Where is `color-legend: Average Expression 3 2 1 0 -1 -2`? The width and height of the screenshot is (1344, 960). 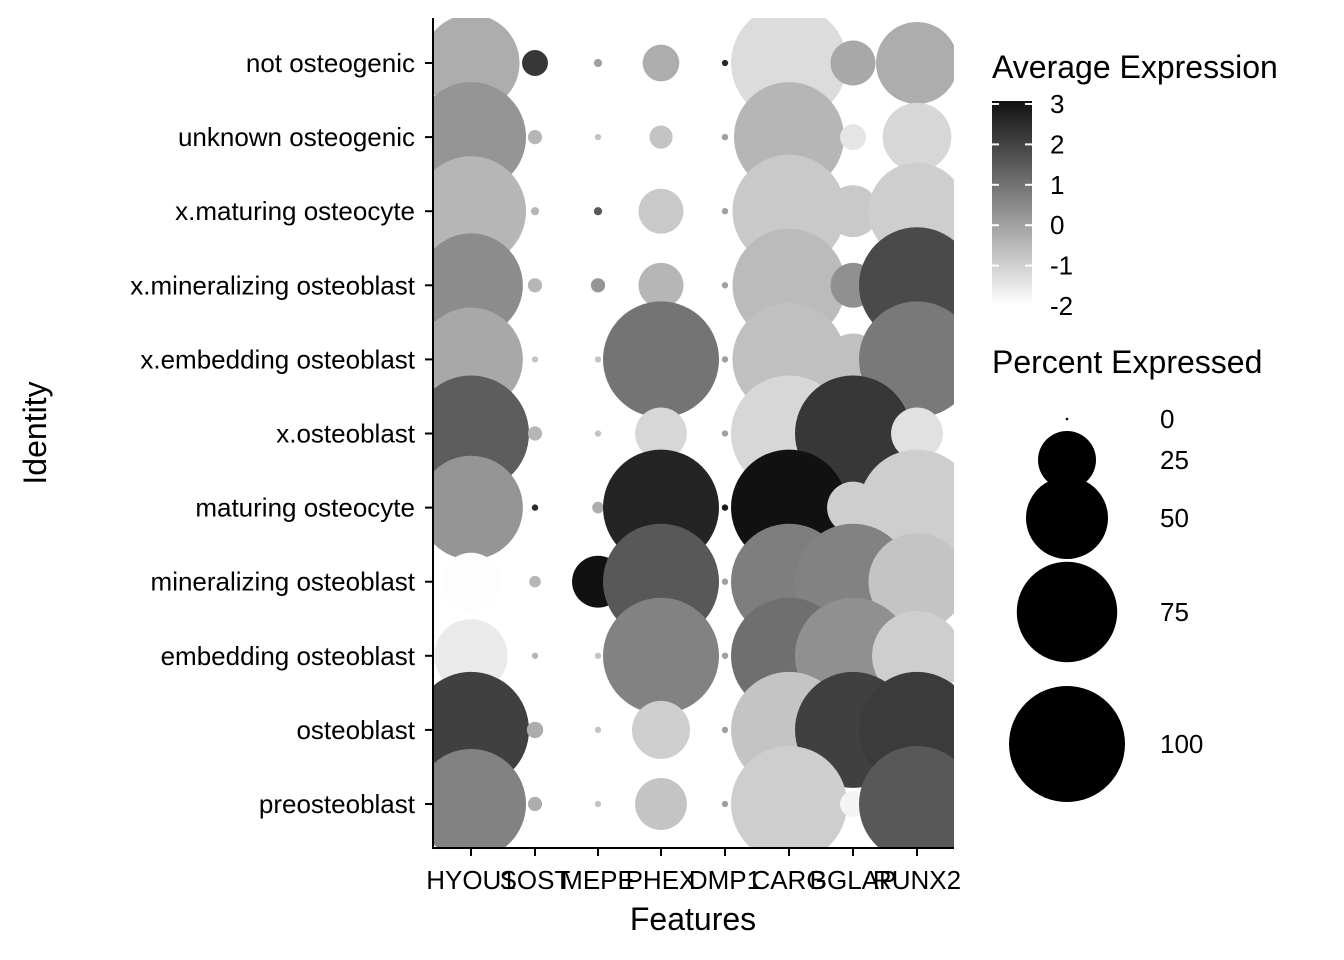
color-legend: Average Expression 3 2 1 0 -1 -2 is located at coordinates (1135, 185).